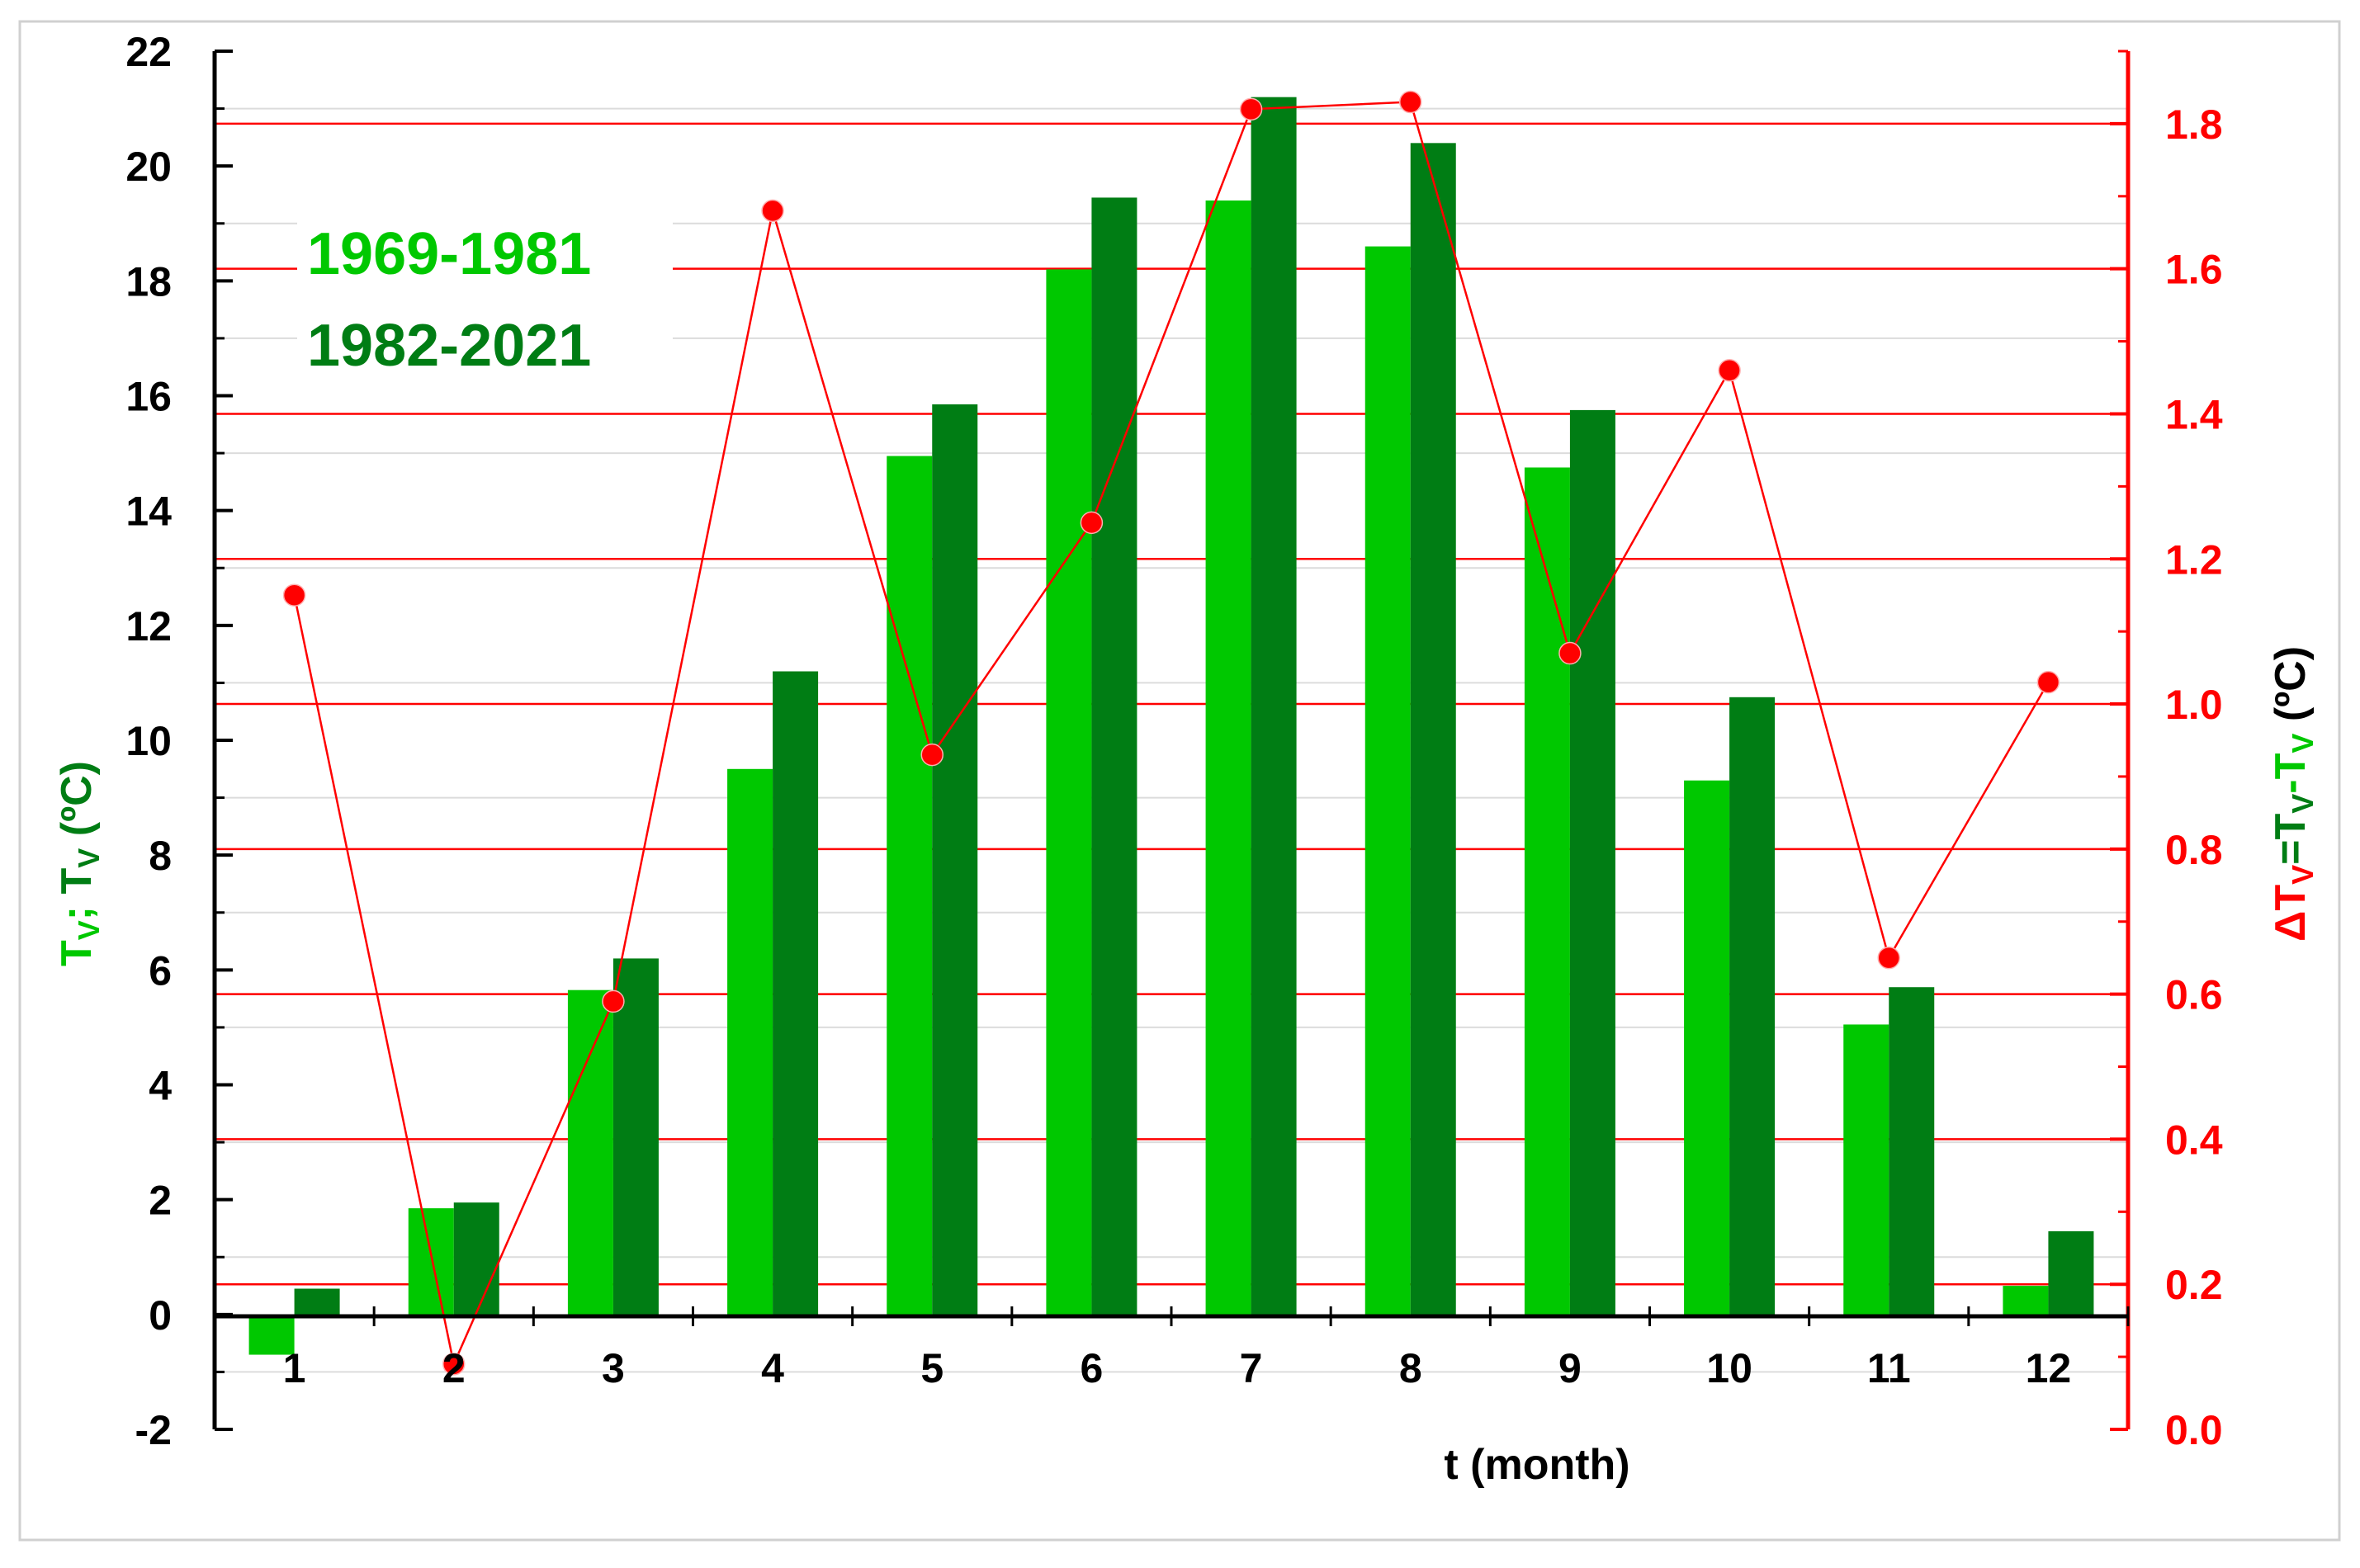 This screenshot has width=2360, height=1568. I want to click on right-y-label-sub2: V, so click(2303, 804).